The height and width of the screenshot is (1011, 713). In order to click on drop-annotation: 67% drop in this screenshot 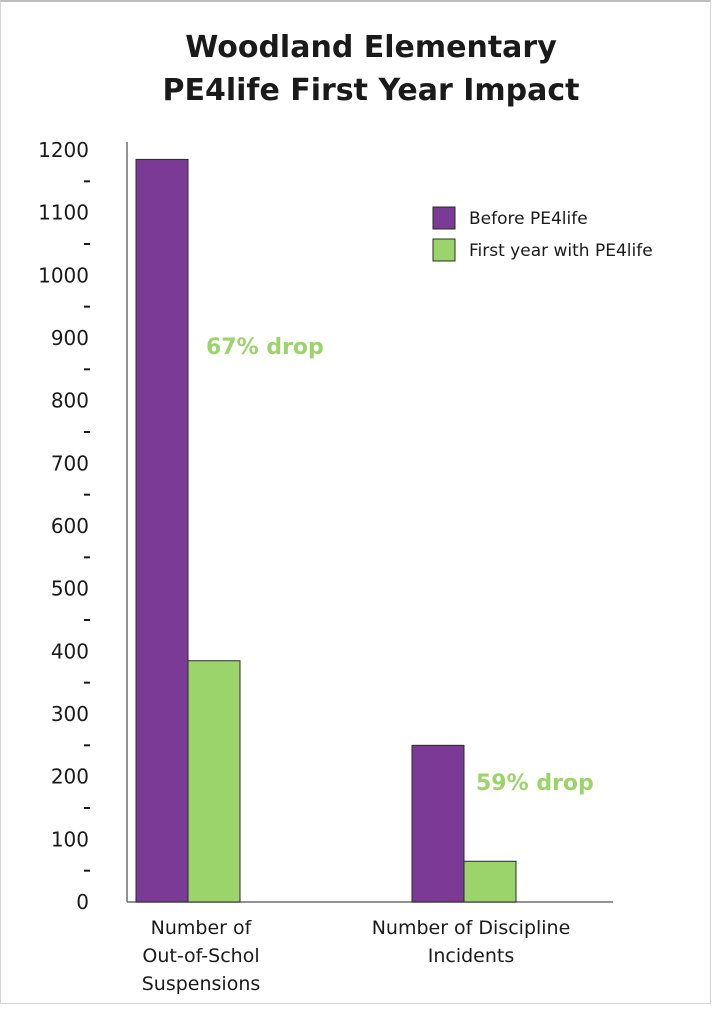, I will do `click(265, 347)`.